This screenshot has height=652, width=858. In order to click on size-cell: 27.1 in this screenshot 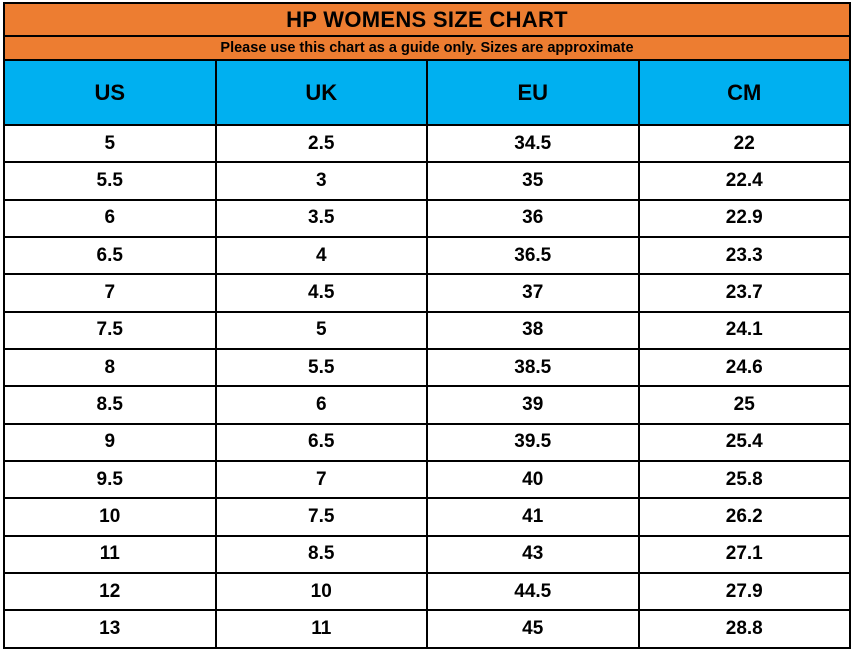, I will do `click(744, 554)`.